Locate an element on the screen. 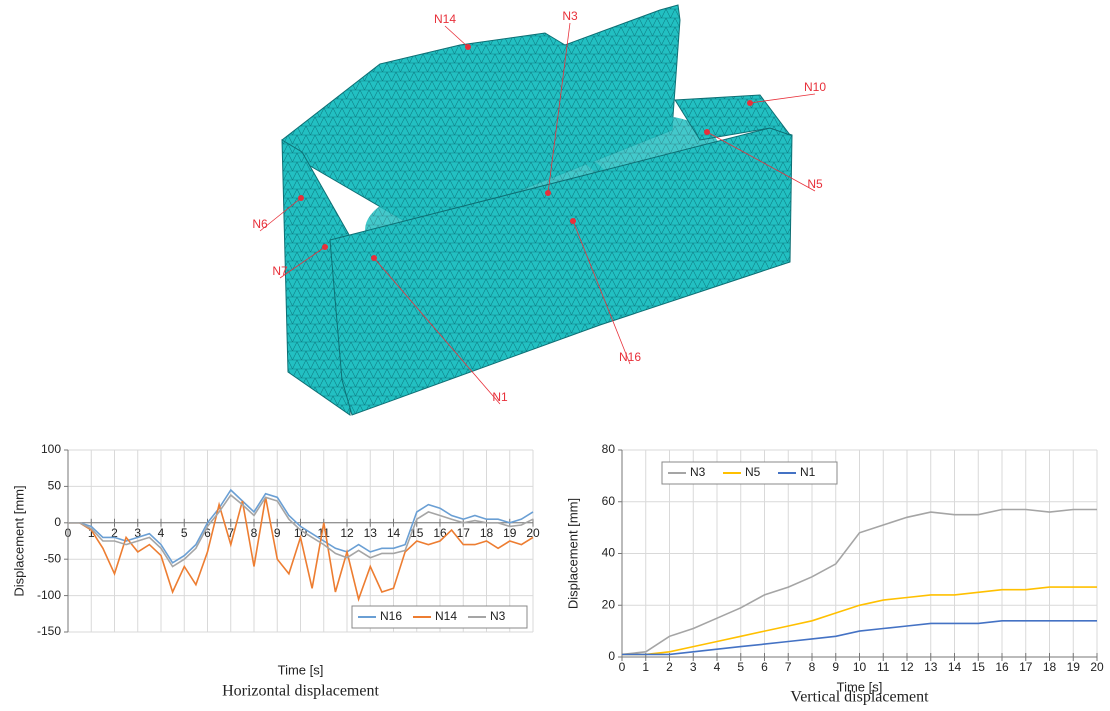 Image resolution: width=1110 pixels, height=711 pixels. x-tick-label: 11 is located at coordinates (883, 667).